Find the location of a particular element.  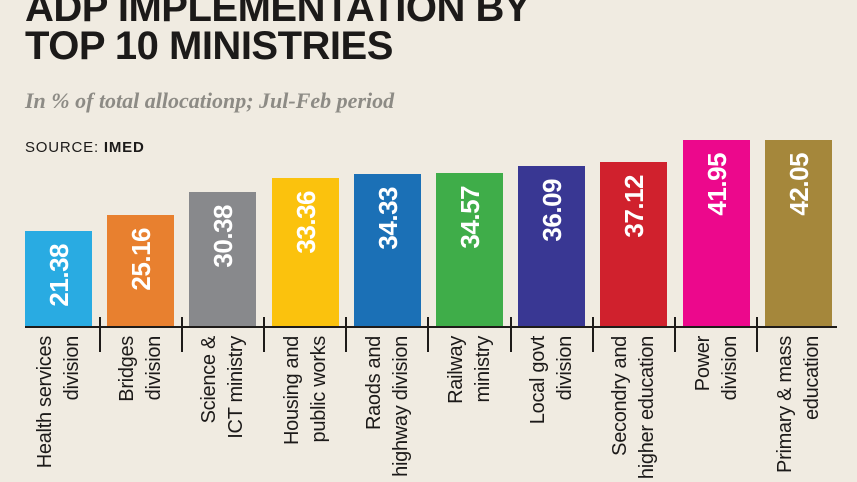

category-label: Secondry and higher education is located at coordinates (633, 408).